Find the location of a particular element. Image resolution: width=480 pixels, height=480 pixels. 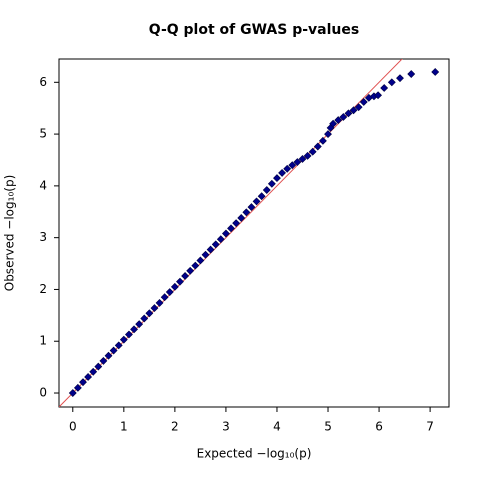

x-tick-label: 2 is located at coordinates (175, 427).